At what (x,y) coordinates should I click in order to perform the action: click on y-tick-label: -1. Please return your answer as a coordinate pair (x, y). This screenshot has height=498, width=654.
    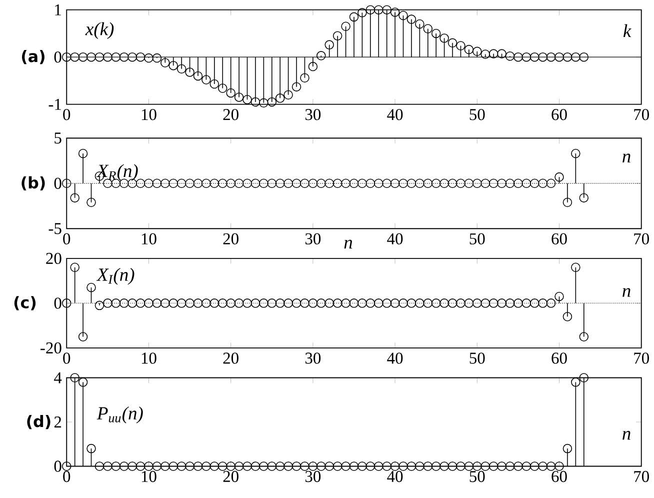
    Looking at the image, I should click on (54, 104).